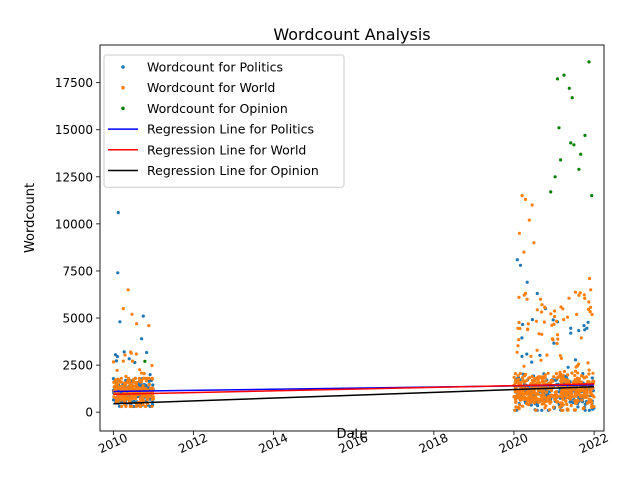 This screenshot has width=640, height=480. I want to click on legend-label-wordcount-for-opinion: Wordcount for Opinion, so click(217, 108).